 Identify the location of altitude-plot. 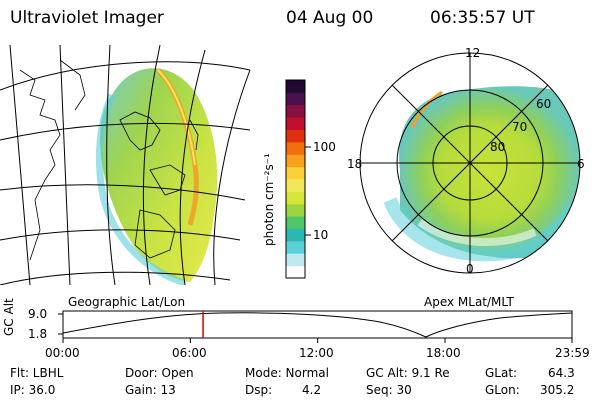
(315, 326).